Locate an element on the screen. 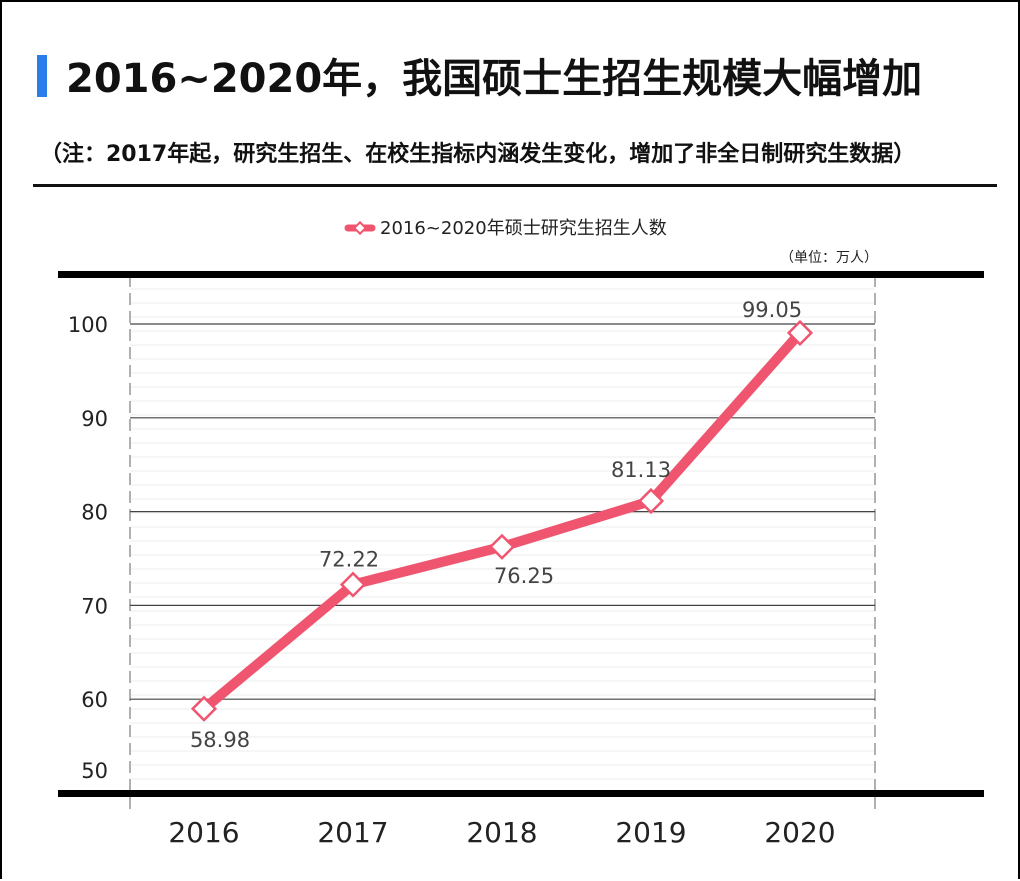  title-accent-bar is located at coordinates (42, 76).